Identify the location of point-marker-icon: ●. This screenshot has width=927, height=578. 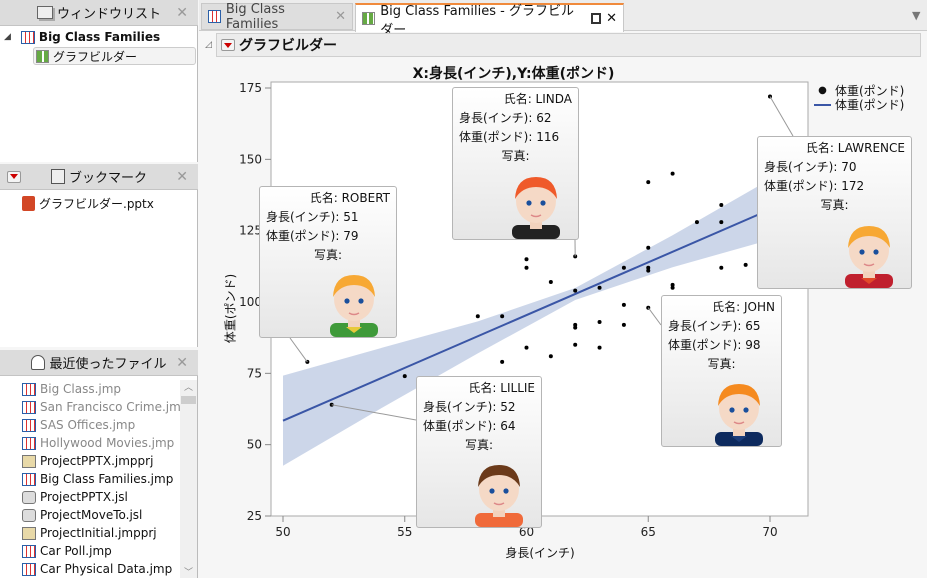
(822, 90).